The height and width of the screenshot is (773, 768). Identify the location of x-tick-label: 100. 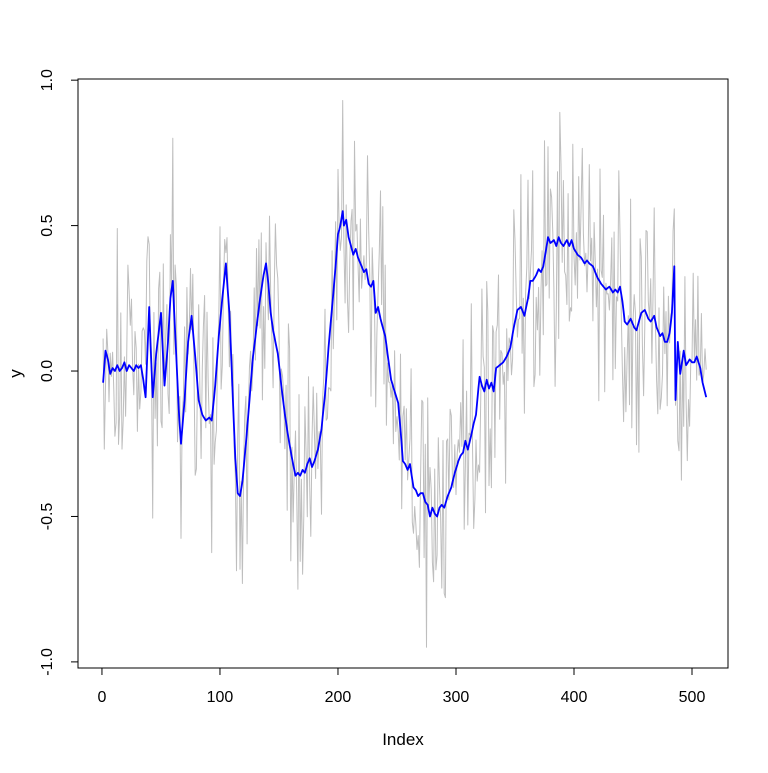
(220, 697).